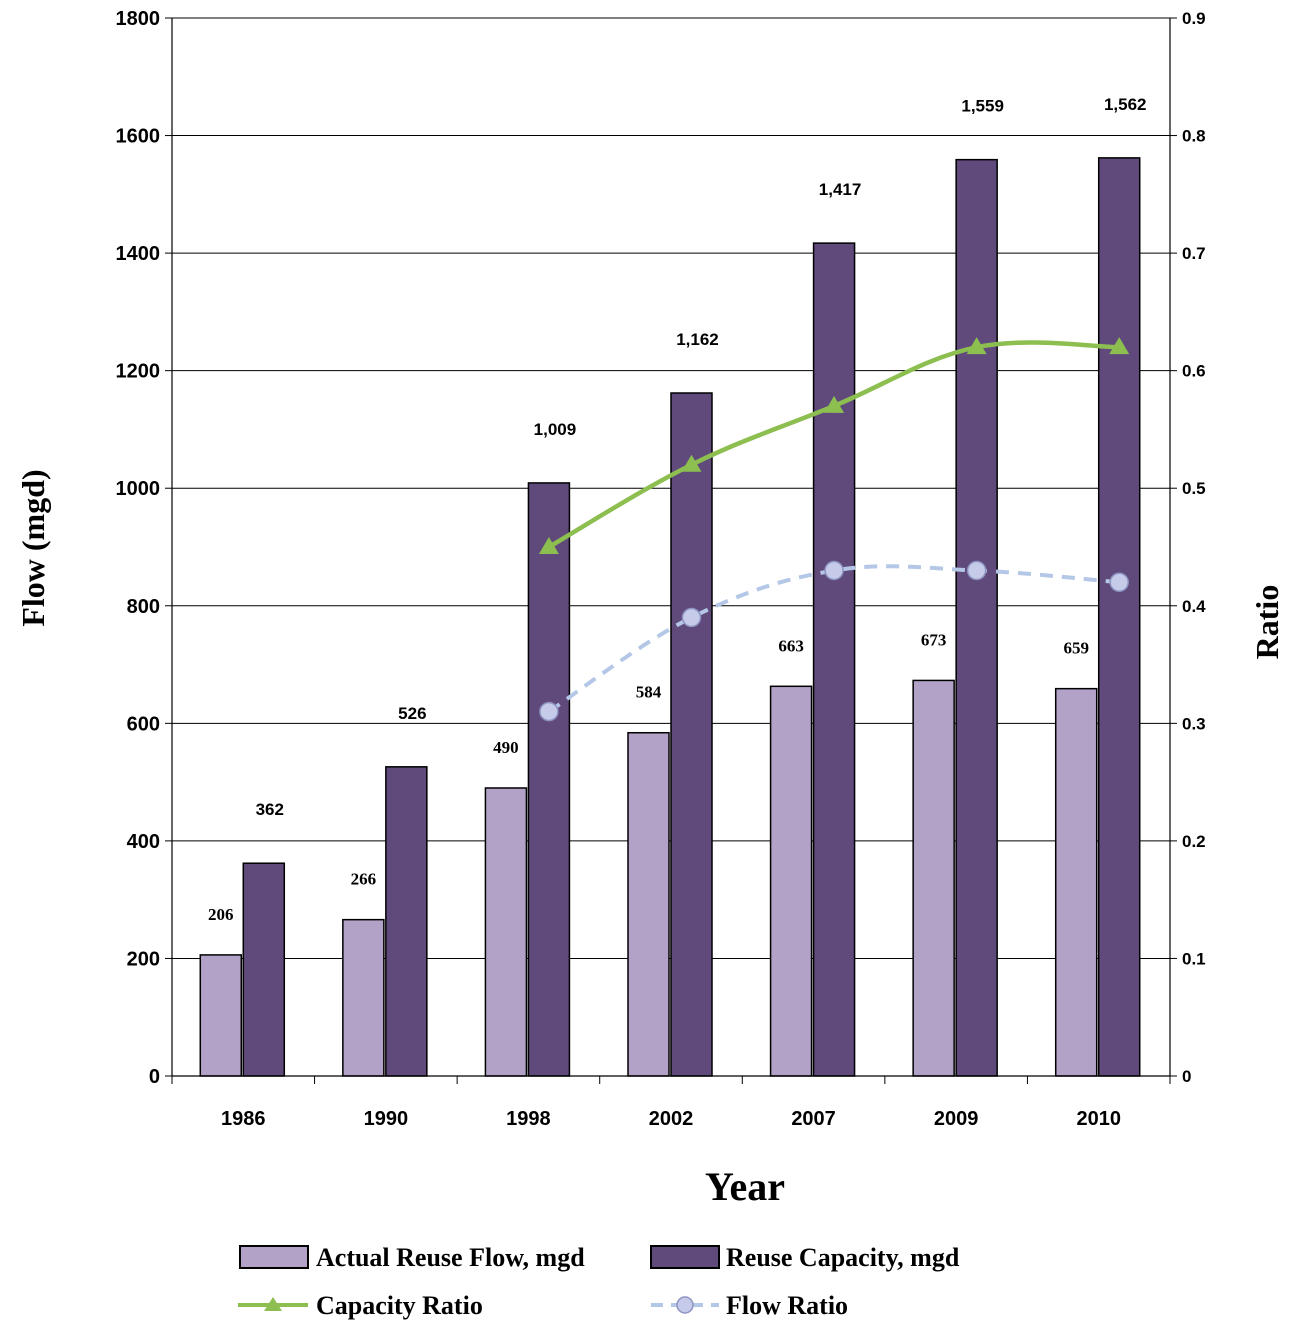 The width and height of the screenshot is (1291, 1326). Describe the element at coordinates (506, 747) in the screenshot. I see `data-label-actual-flow: 490` at that location.